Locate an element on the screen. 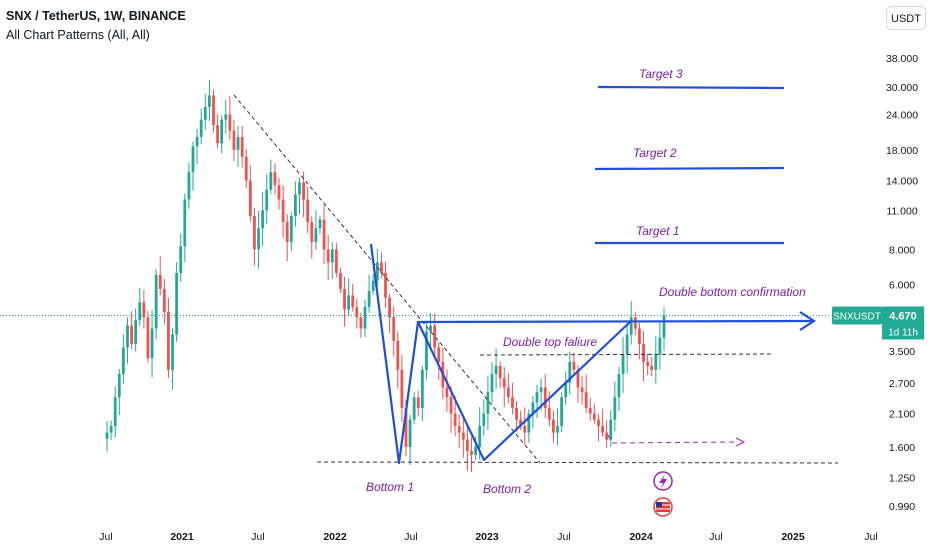  us-flag-event-icon is located at coordinates (663, 507).